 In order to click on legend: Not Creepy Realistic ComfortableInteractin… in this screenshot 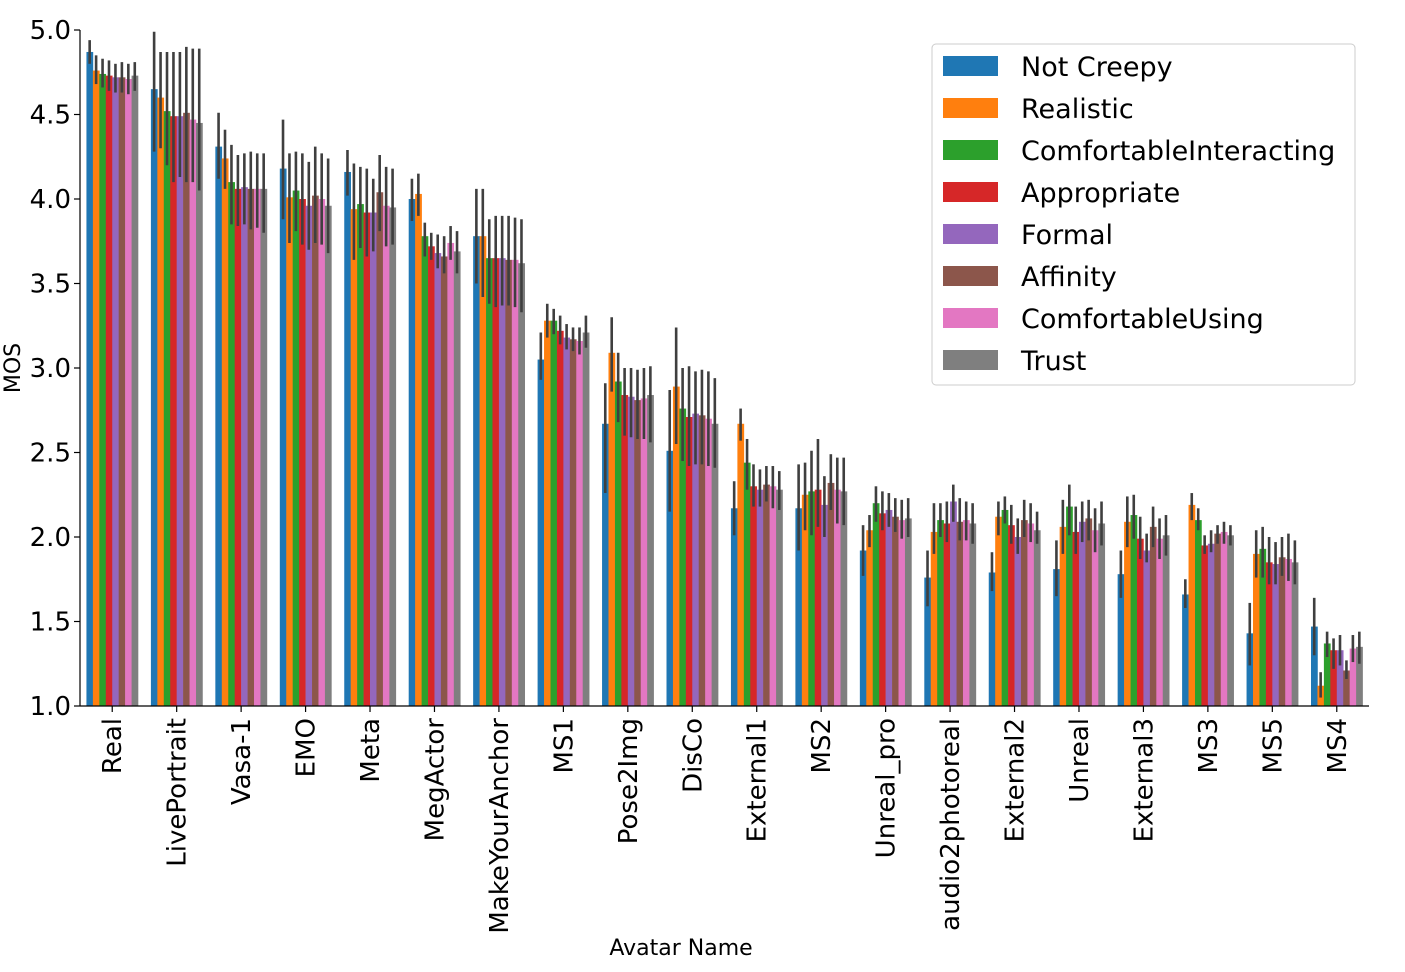, I will do `click(1143, 214)`.